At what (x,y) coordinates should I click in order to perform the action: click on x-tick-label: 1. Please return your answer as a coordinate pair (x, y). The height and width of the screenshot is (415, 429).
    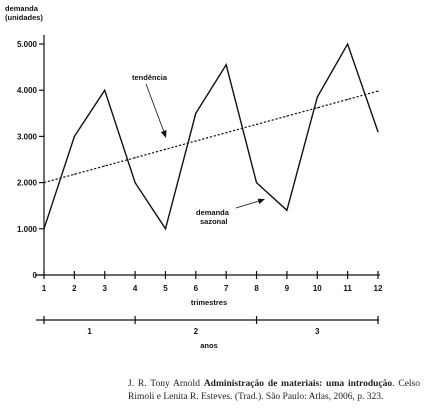
    Looking at the image, I should click on (44, 288).